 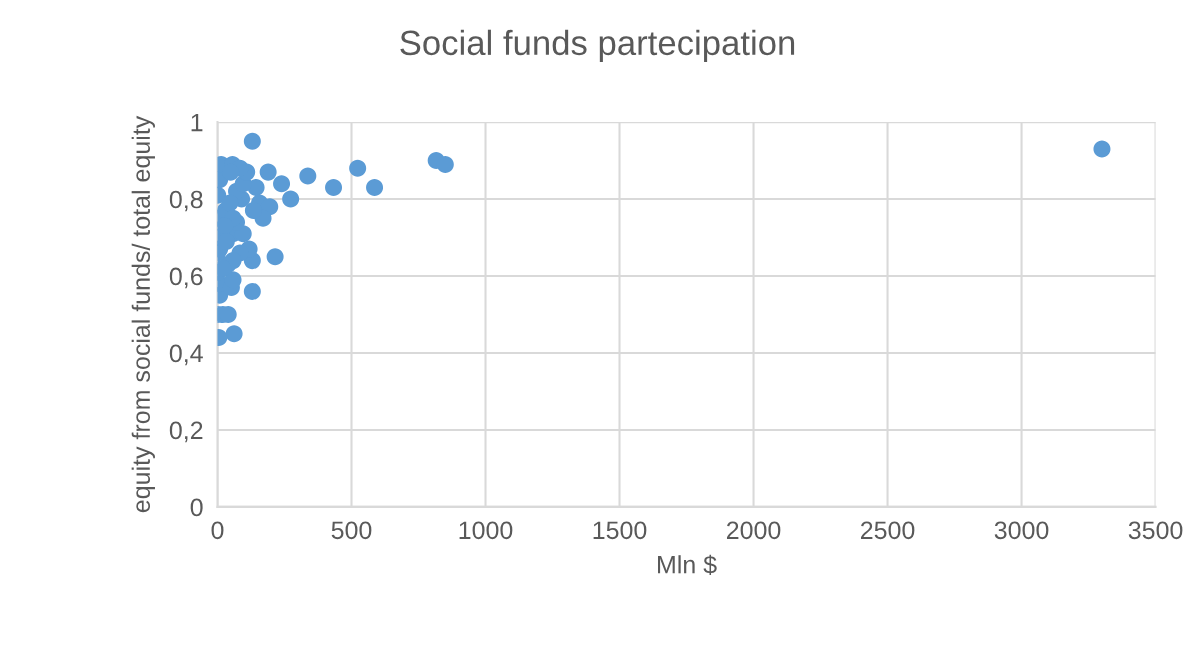 I want to click on x-tick-label: 2500, so click(x=888, y=530).